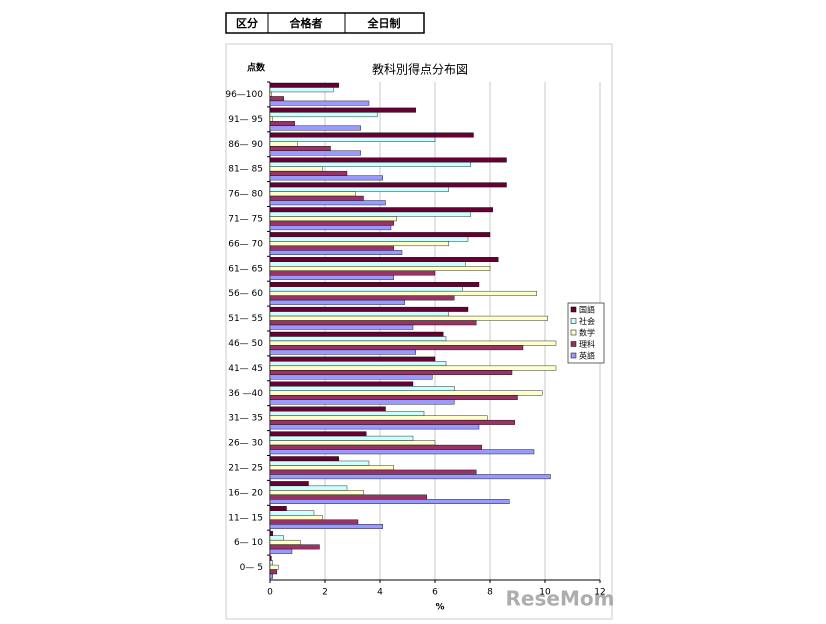  I want to click on x-tick-label: 12, so click(599, 593).